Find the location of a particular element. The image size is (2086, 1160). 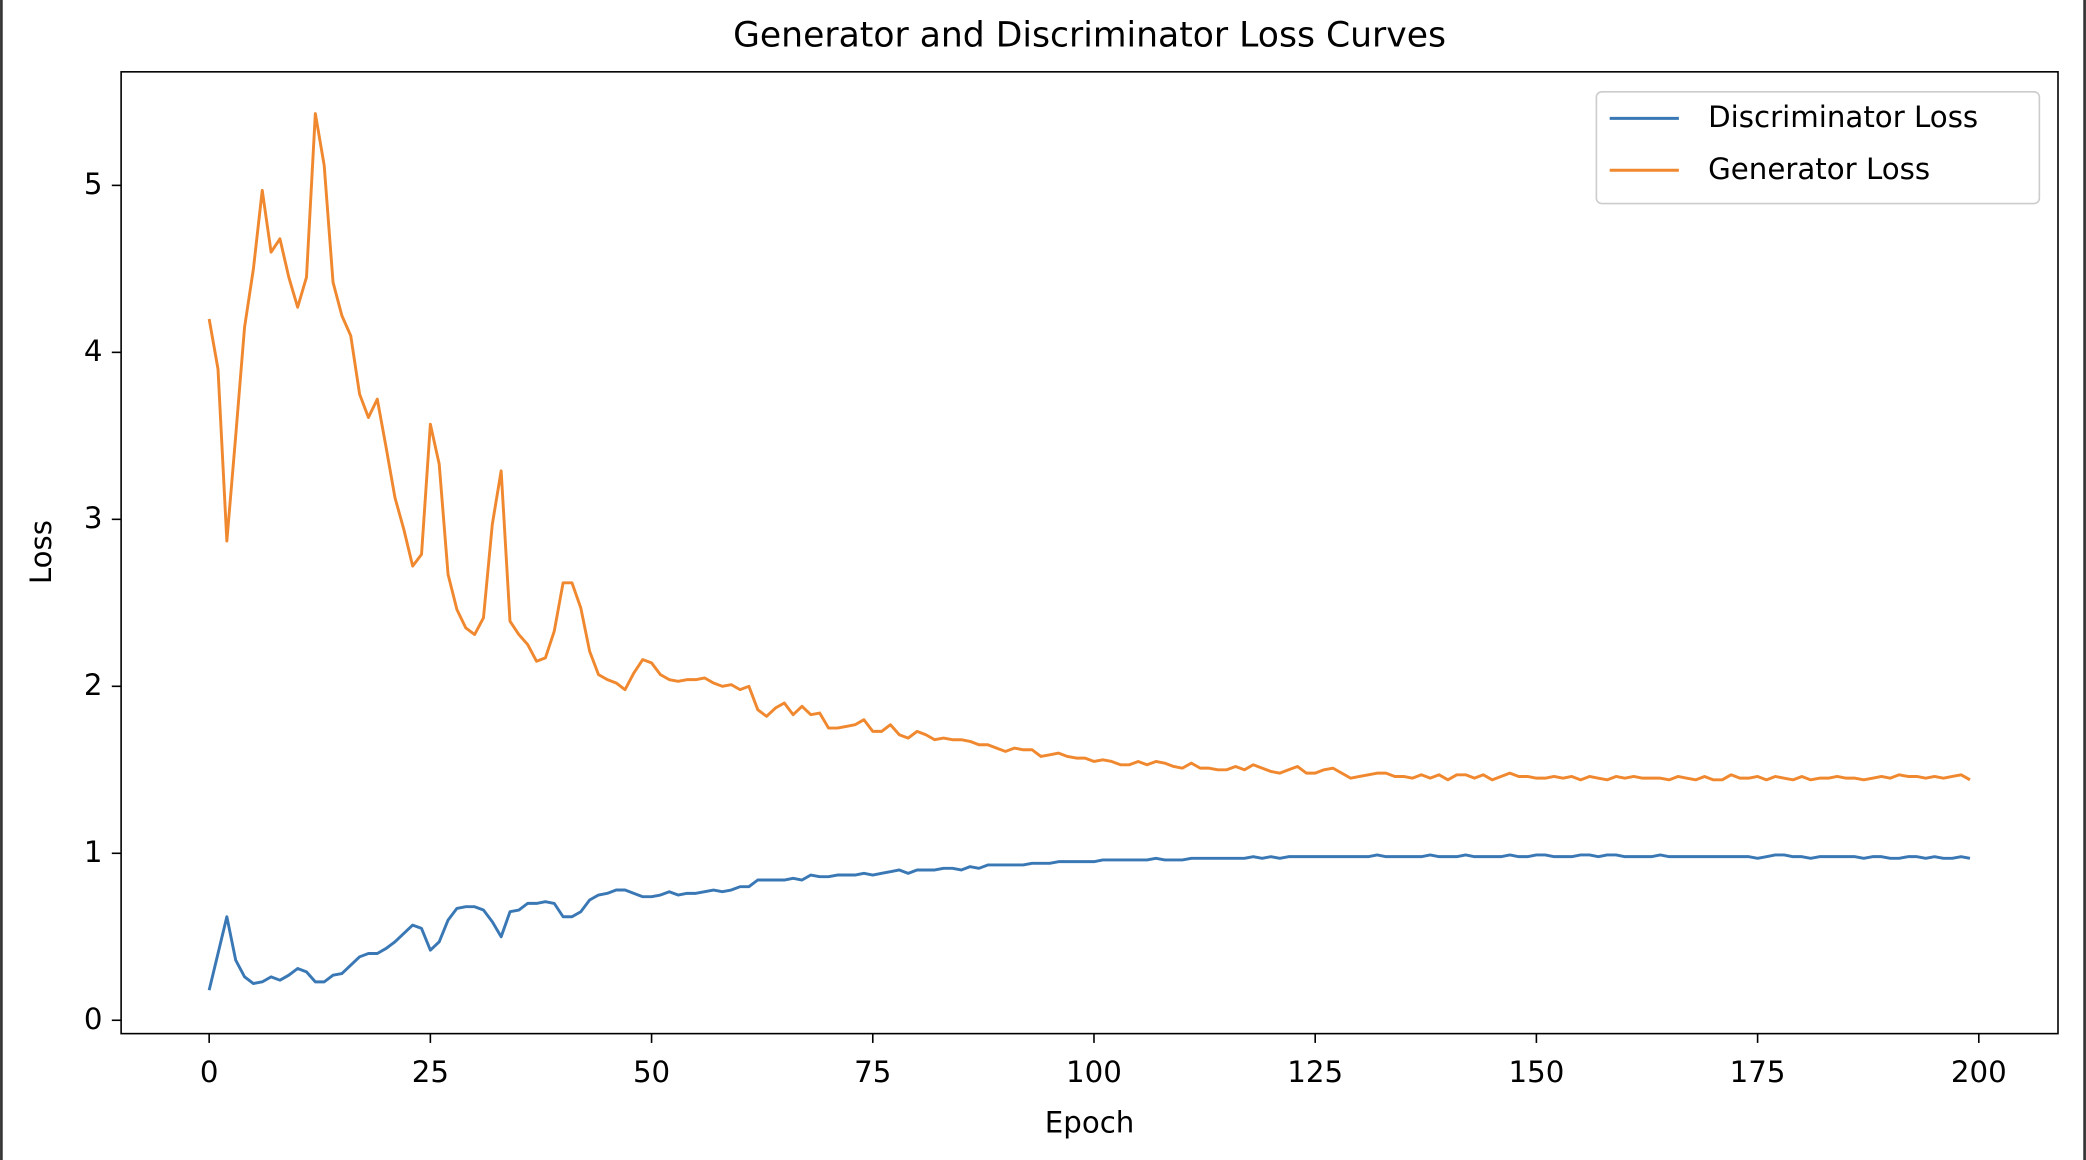

y-tick-label: 2 is located at coordinates (93, 685).